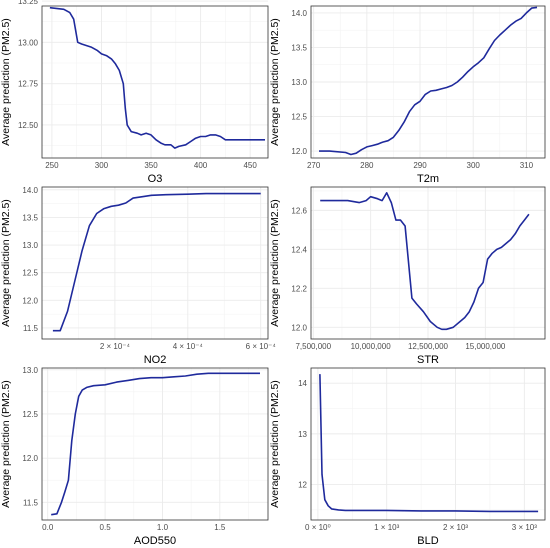 This screenshot has width=550, height=548. Describe the element at coordinates (28, 3) in the screenshot. I see `y-tick-label: 13.25` at that location.